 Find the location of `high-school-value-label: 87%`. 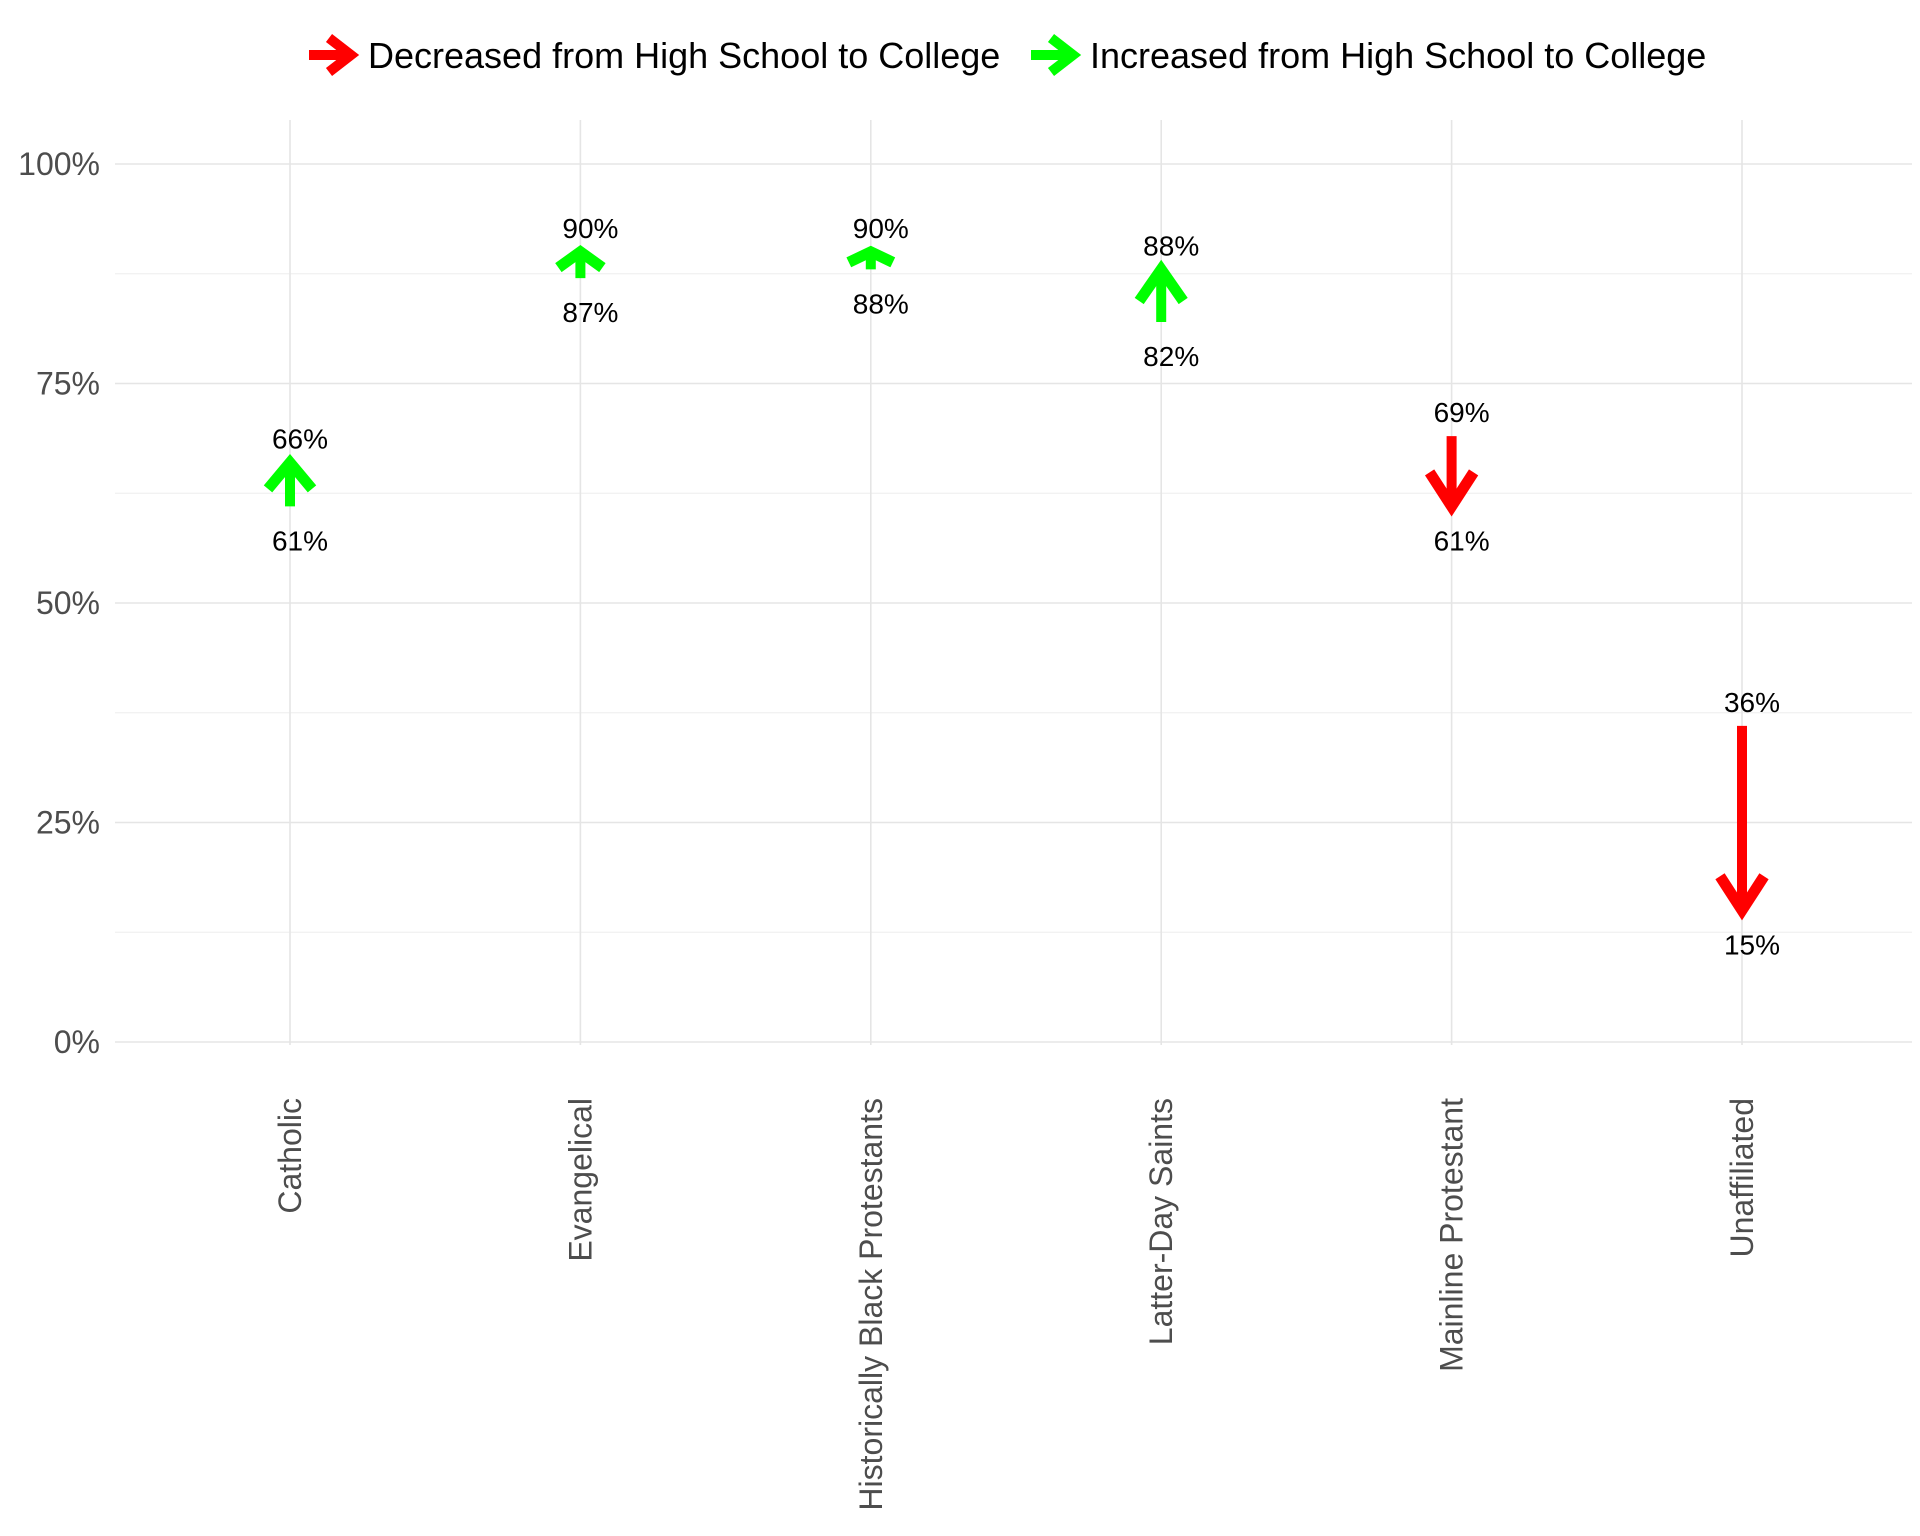

high-school-value-label: 87% is located at coordinates (590, 312).